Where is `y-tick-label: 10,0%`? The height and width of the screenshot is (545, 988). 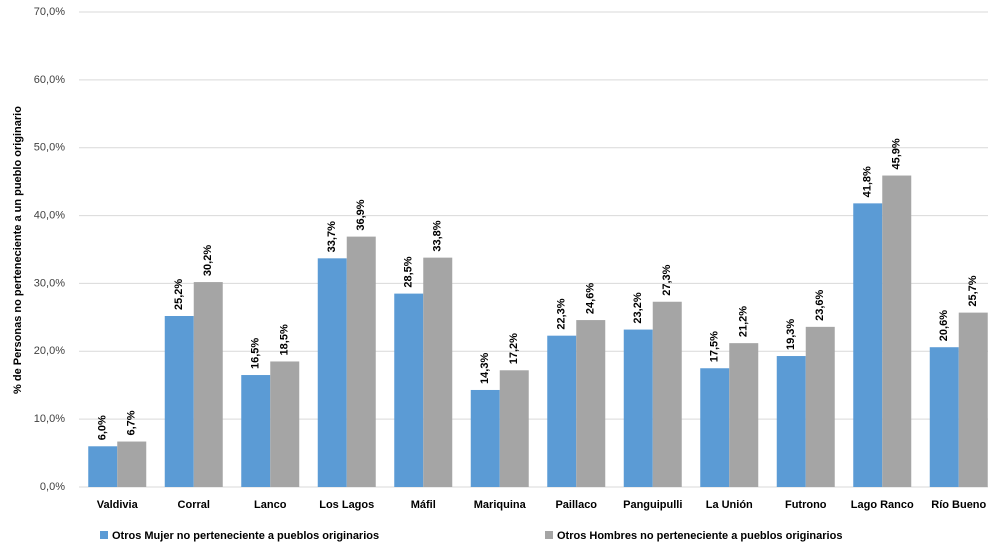 y-tick-label: 10,0% is located at coordinates (49, 419).